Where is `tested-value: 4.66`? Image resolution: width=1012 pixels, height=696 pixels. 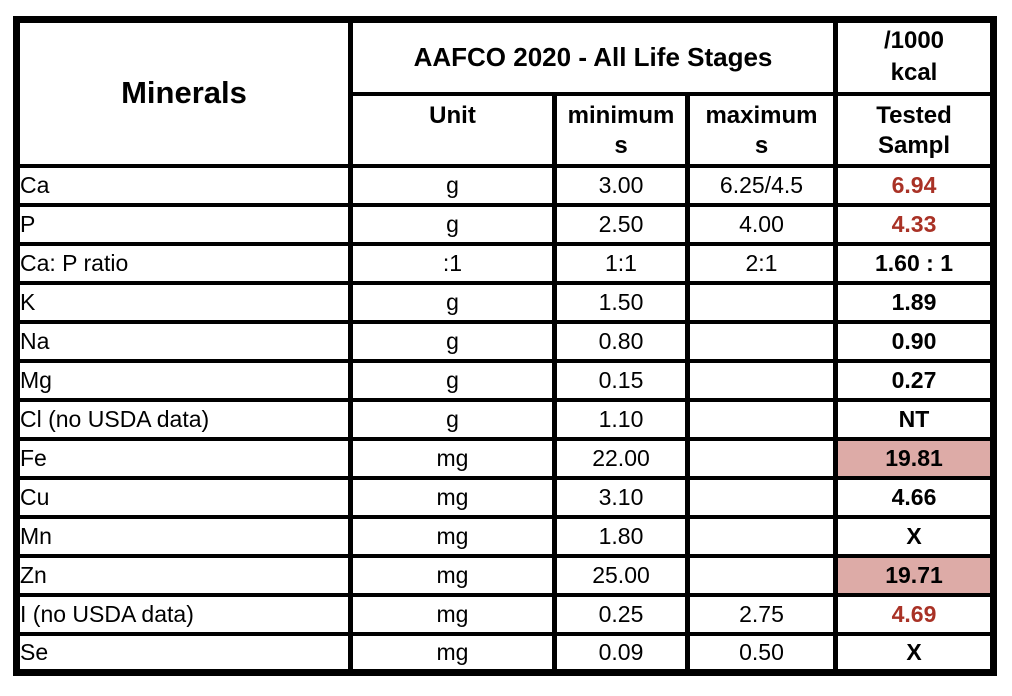
tested-value: 4.66 is located at coordinates (914, 497).